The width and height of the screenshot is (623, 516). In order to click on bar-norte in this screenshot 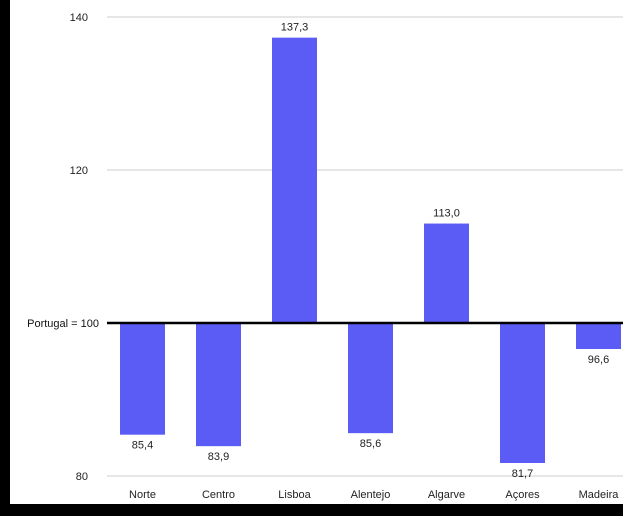, I will do `click(142, 379)`.